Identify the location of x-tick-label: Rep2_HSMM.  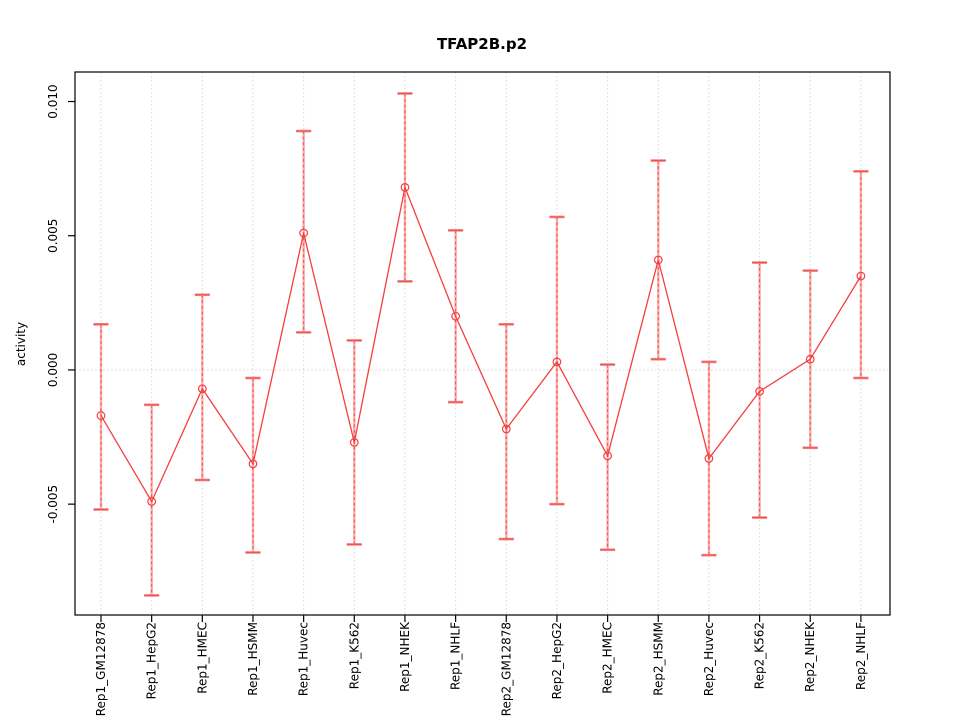
(658, 659).